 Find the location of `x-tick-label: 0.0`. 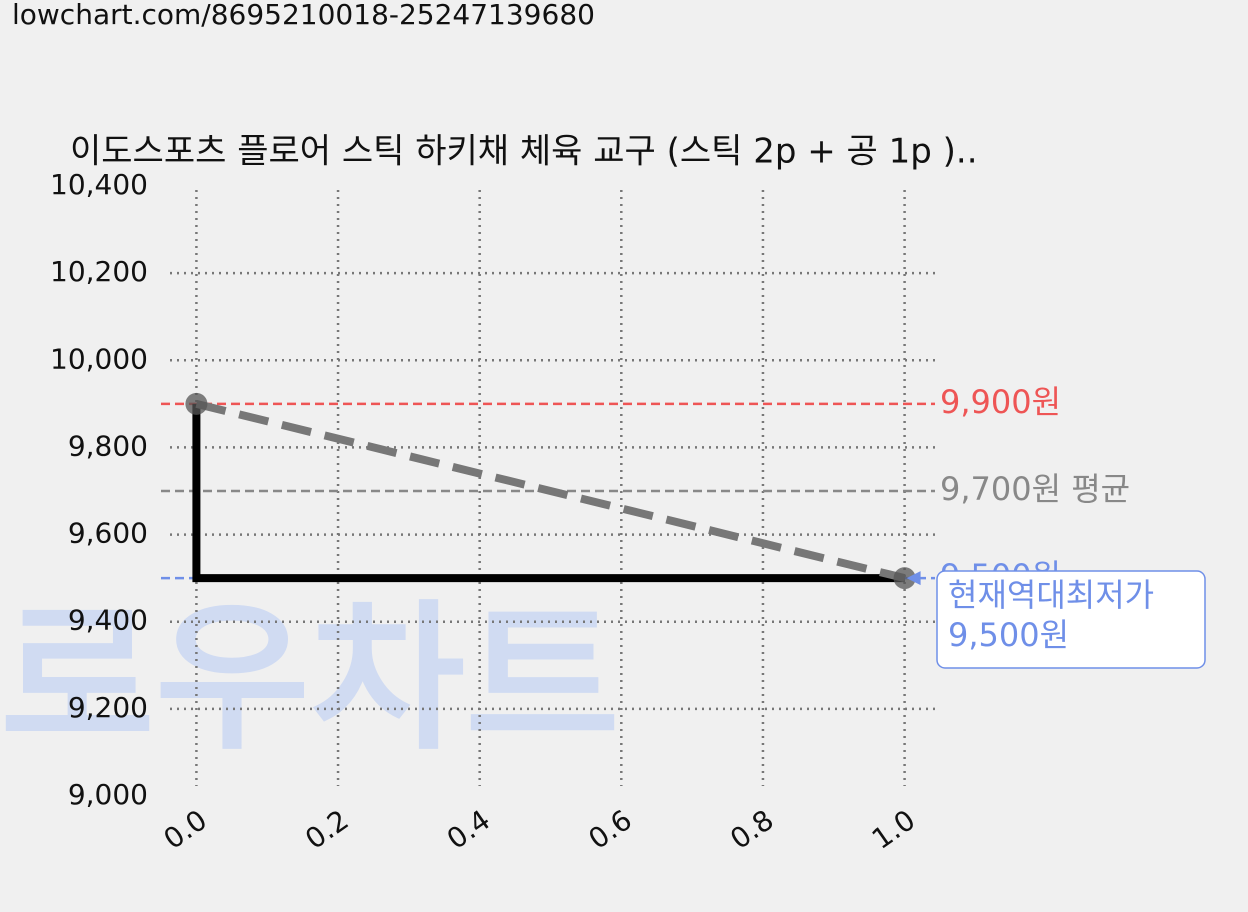

x-tick-label: 0.0 is located at coordinates (185, 829).